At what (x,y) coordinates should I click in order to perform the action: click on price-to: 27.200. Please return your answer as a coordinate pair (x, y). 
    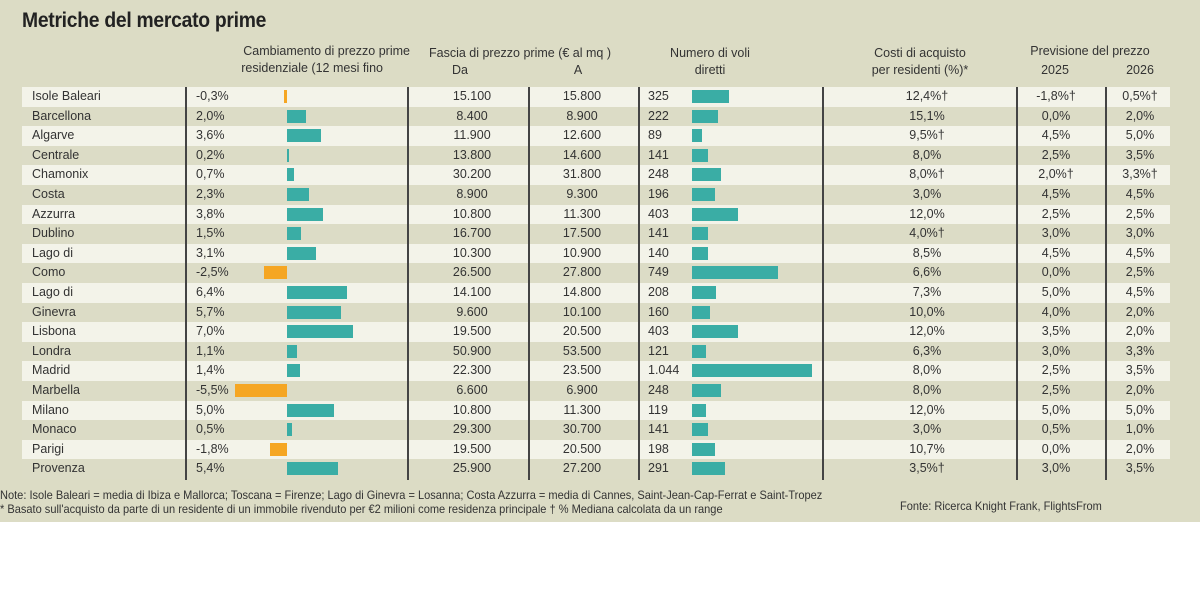
    Looking at the image, I should click on (582, 468).